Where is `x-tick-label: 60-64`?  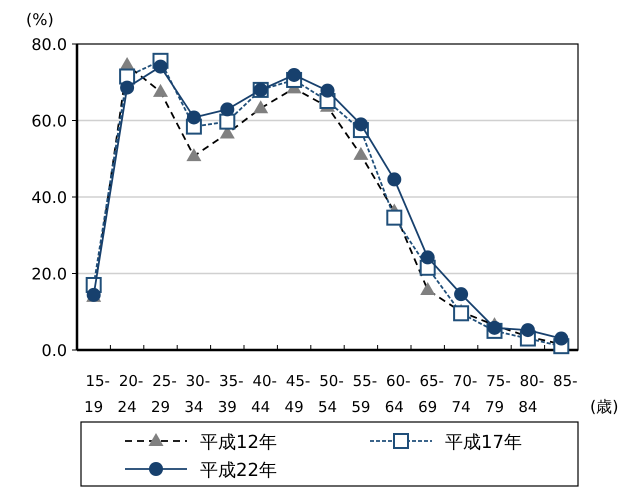
x-tick-label: 60-64 is located at coordinates (397, 394).